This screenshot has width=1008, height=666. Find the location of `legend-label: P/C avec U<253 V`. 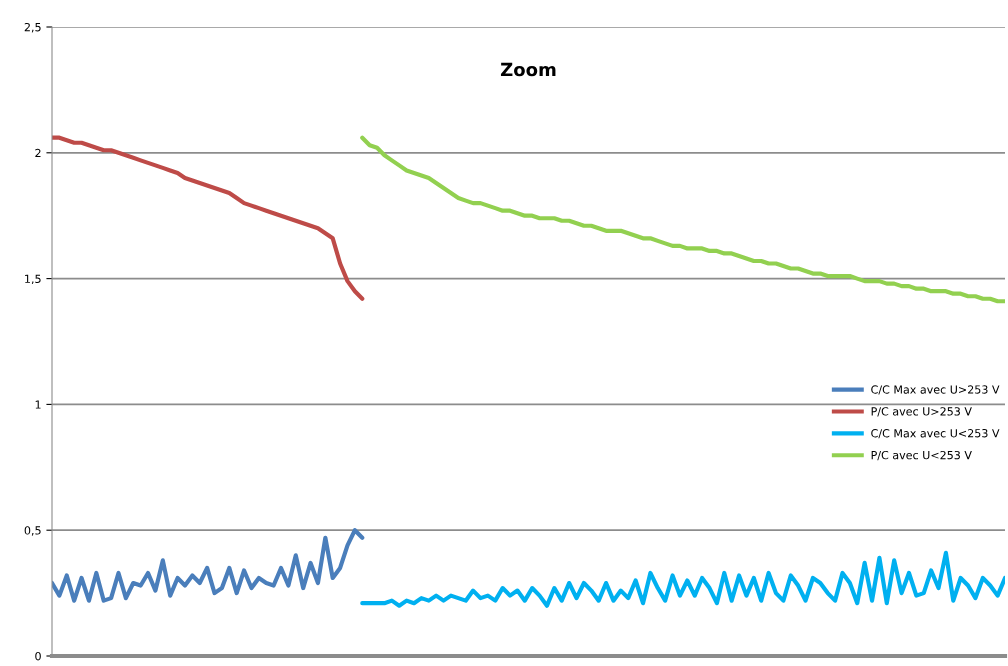

legend-label: P/C avec U<253 V is located at coordinates (921, 455).